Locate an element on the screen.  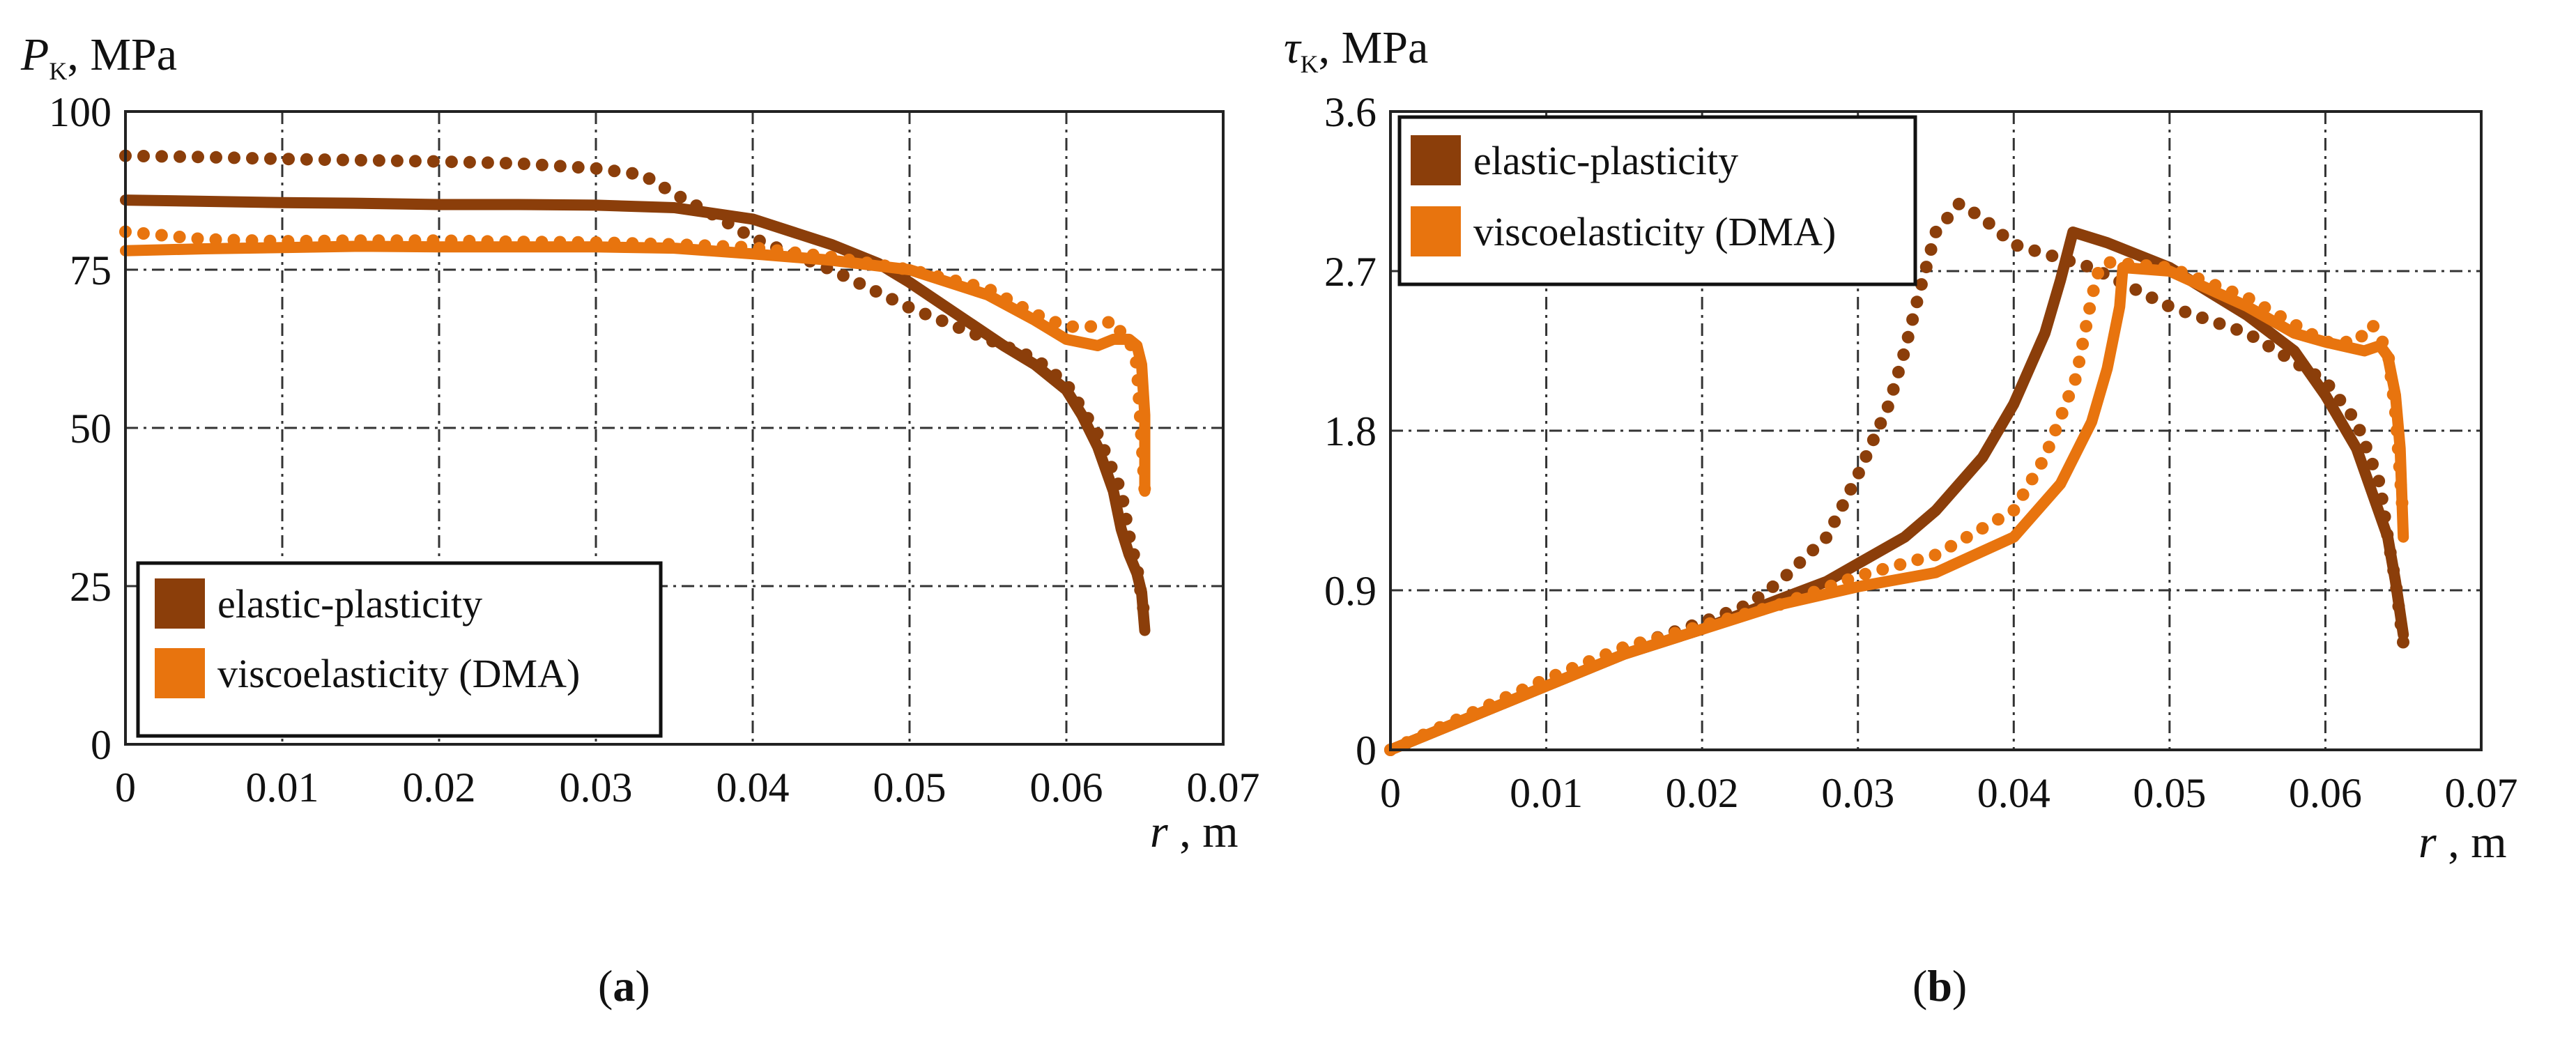
x-tick-label: 0.01 is located at coordinates (1546, 793).